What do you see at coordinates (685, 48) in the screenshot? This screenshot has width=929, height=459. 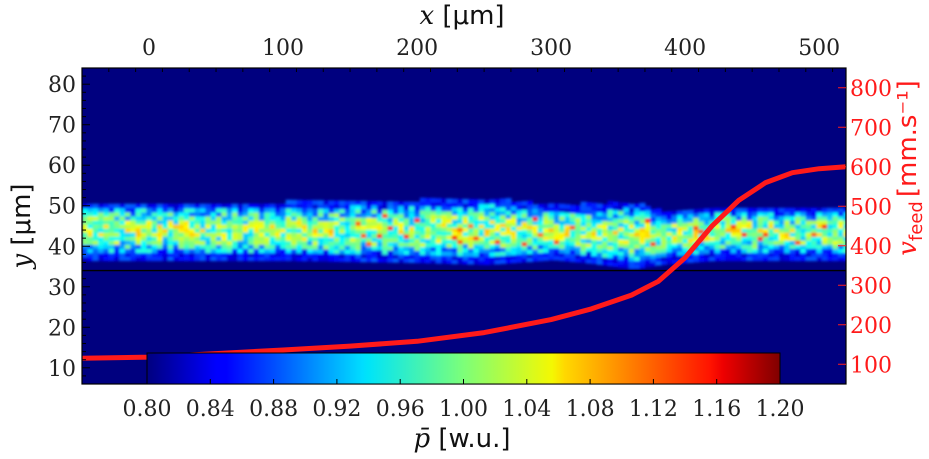 I see `x-tick-label: 400` at bounding box center [685, 48].